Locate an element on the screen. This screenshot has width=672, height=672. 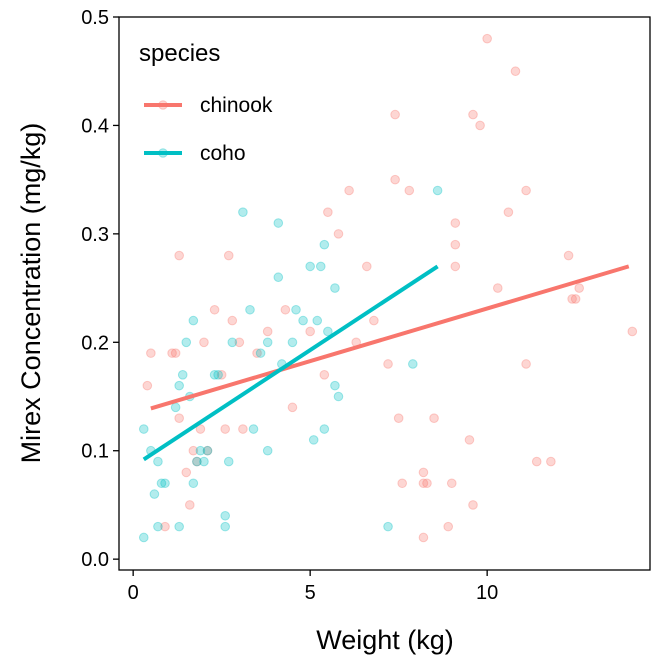
y-axis: 0.0 0.1 0.2 0.3 0.4 0.5 is located at coordinates (100, 289).